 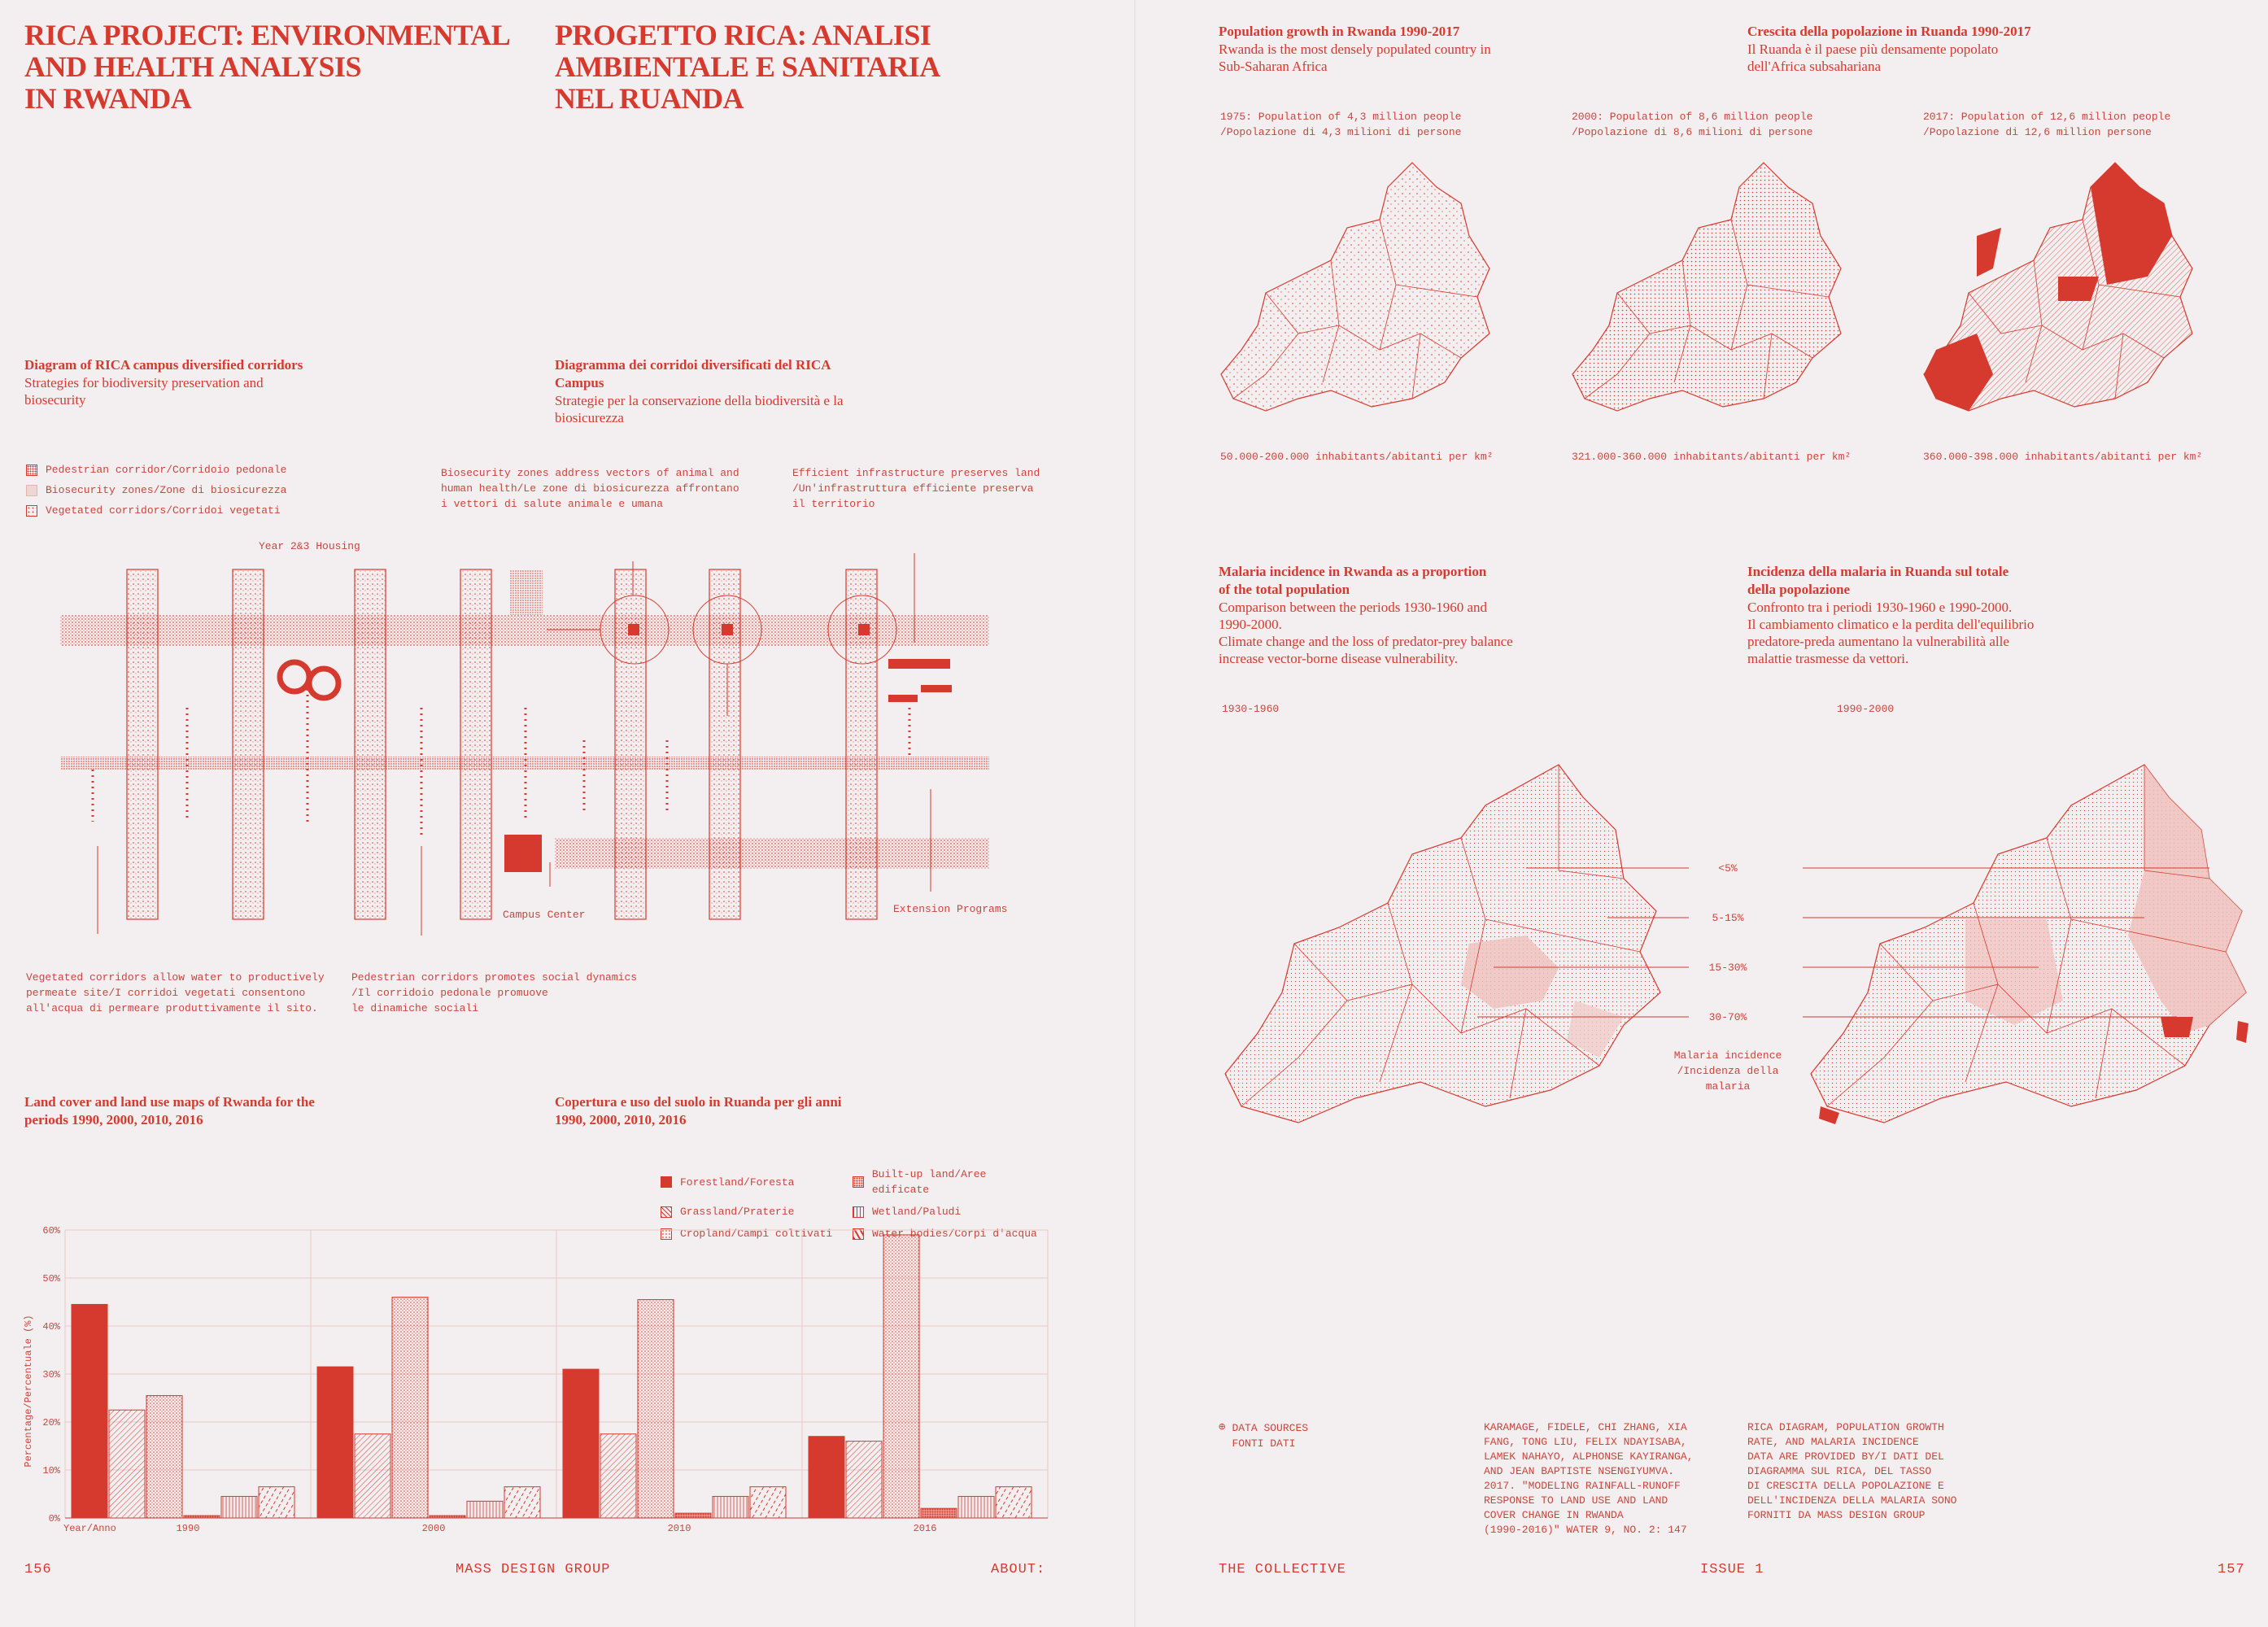 What do you see at coordinates (51, 1423) in the screenshot?
I see `y-tick-label: 20%` at bounding box center [51, 1423].